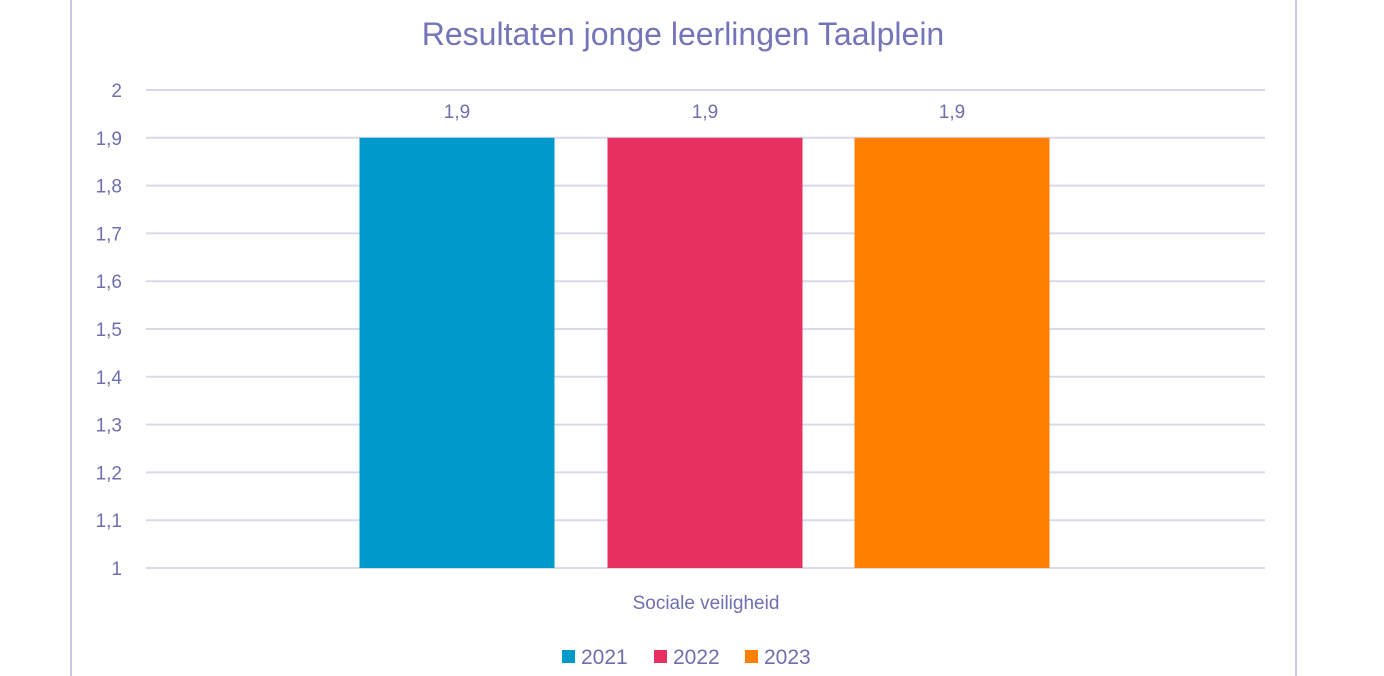 This screenshot has width=1384, height=676. I want to click on data-labels: 1,9 1,9 1,9, so click(704, 112).